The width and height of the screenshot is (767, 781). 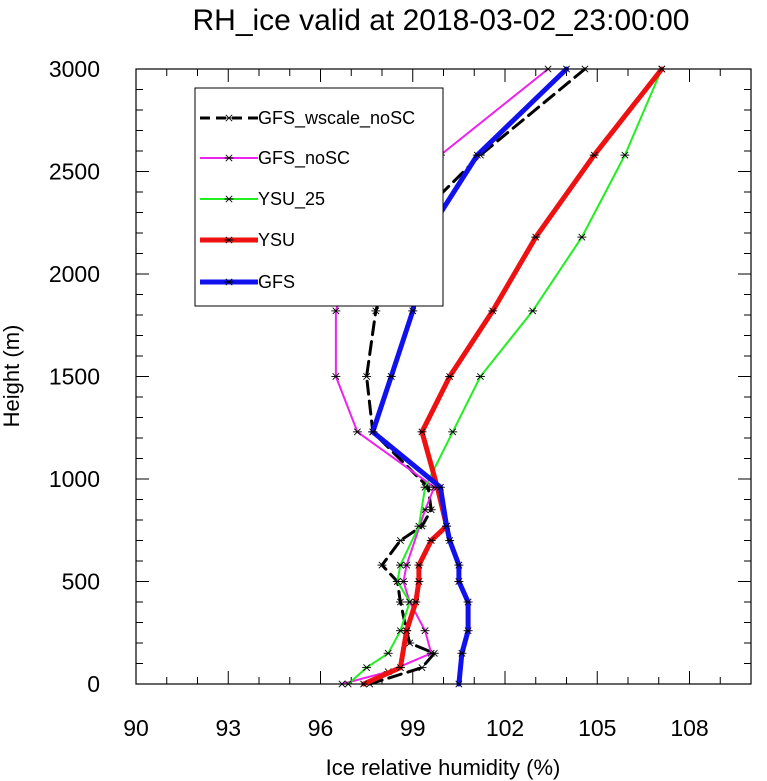 What do you see at coordinates (74, 479) in the screenshot?
I see `y-tick-label: 1000` at bounding box center [74, 479].